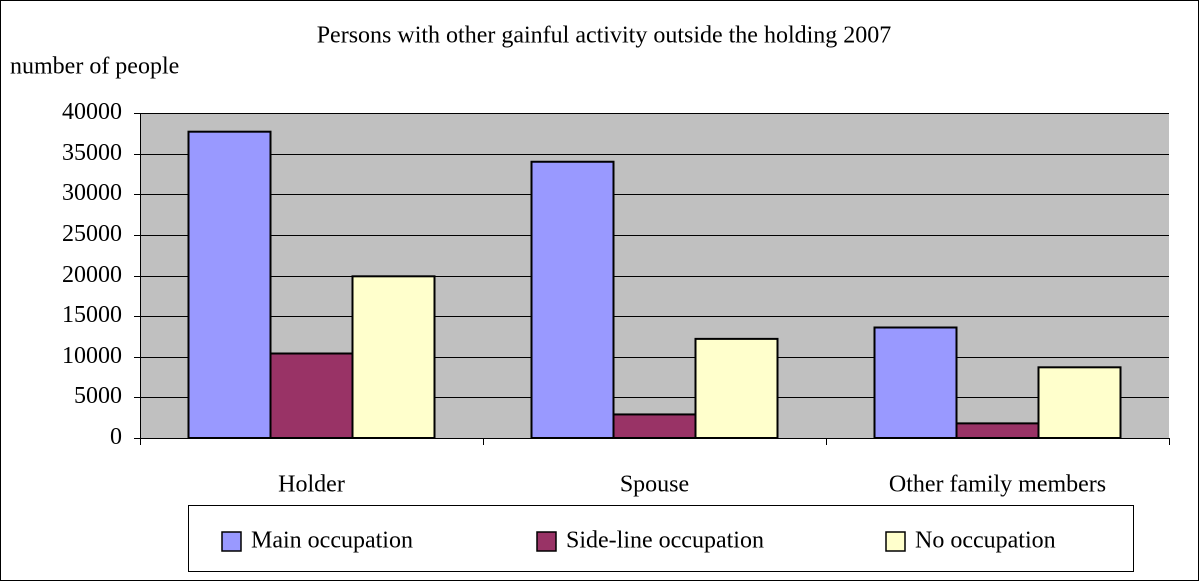  Describe the element at coordinates (985, 541) in the screenshot. I see `legend-label: No occupation` at that location.